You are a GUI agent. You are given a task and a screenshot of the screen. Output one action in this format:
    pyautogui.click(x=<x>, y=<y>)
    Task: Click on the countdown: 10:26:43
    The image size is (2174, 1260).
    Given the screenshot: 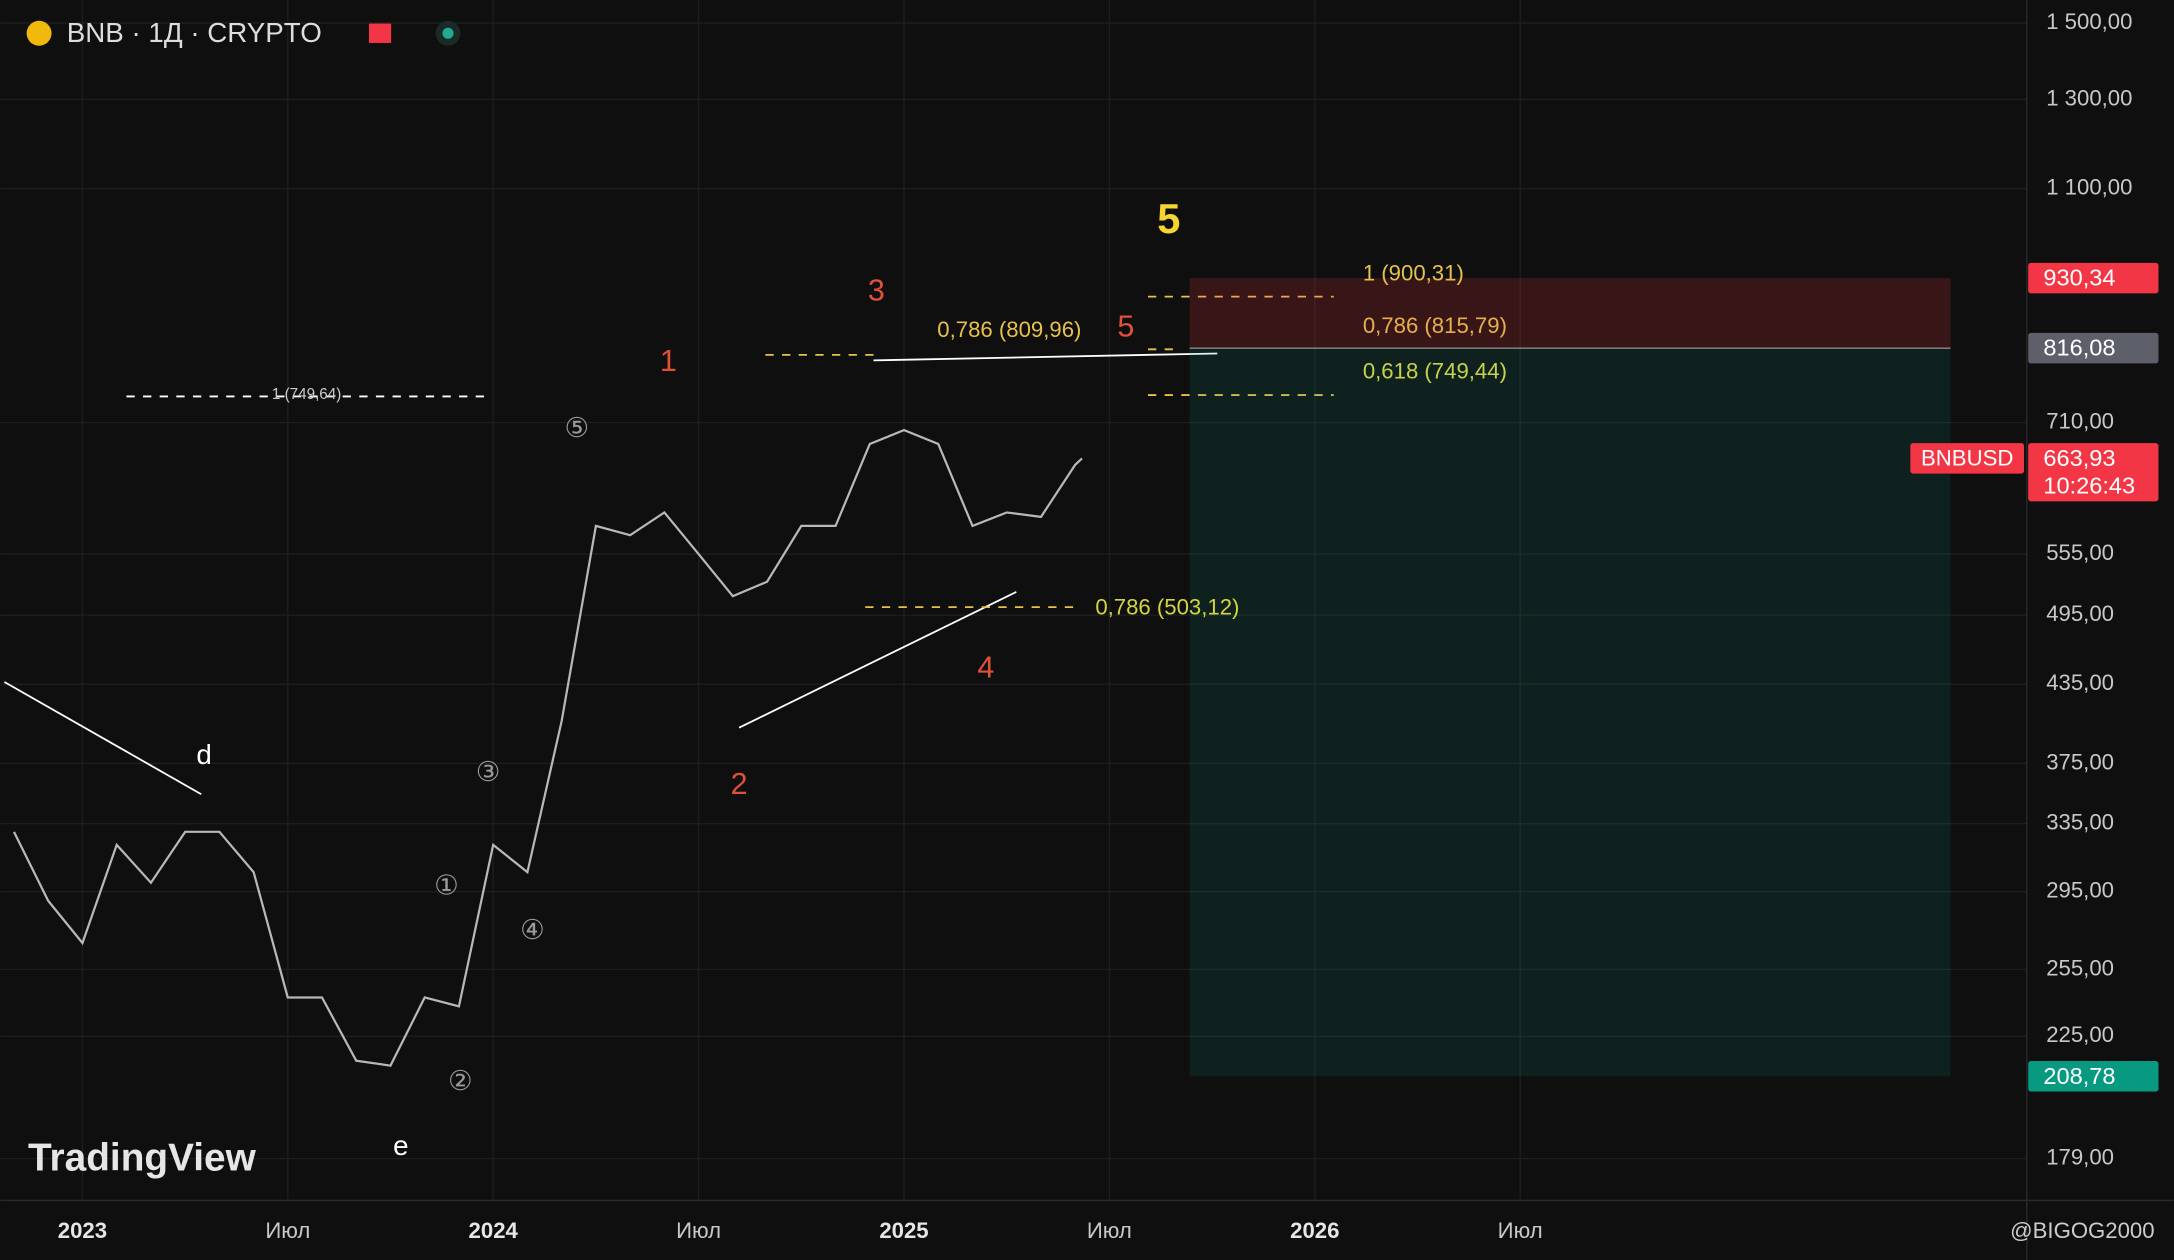 What is the action you would take?
    pyautogui.click(x=2089, y=486)
    